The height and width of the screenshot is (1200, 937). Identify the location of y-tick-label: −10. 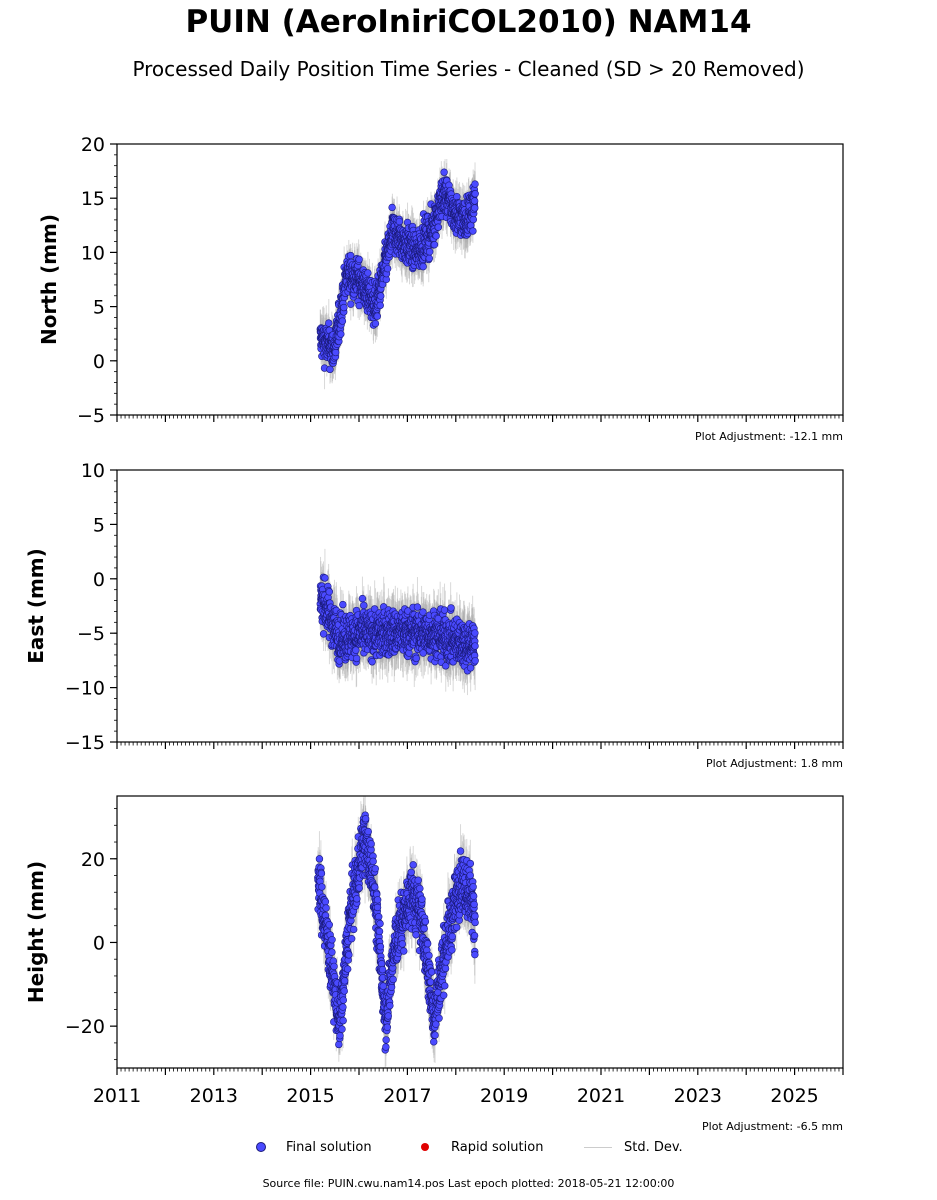
(85, 689).